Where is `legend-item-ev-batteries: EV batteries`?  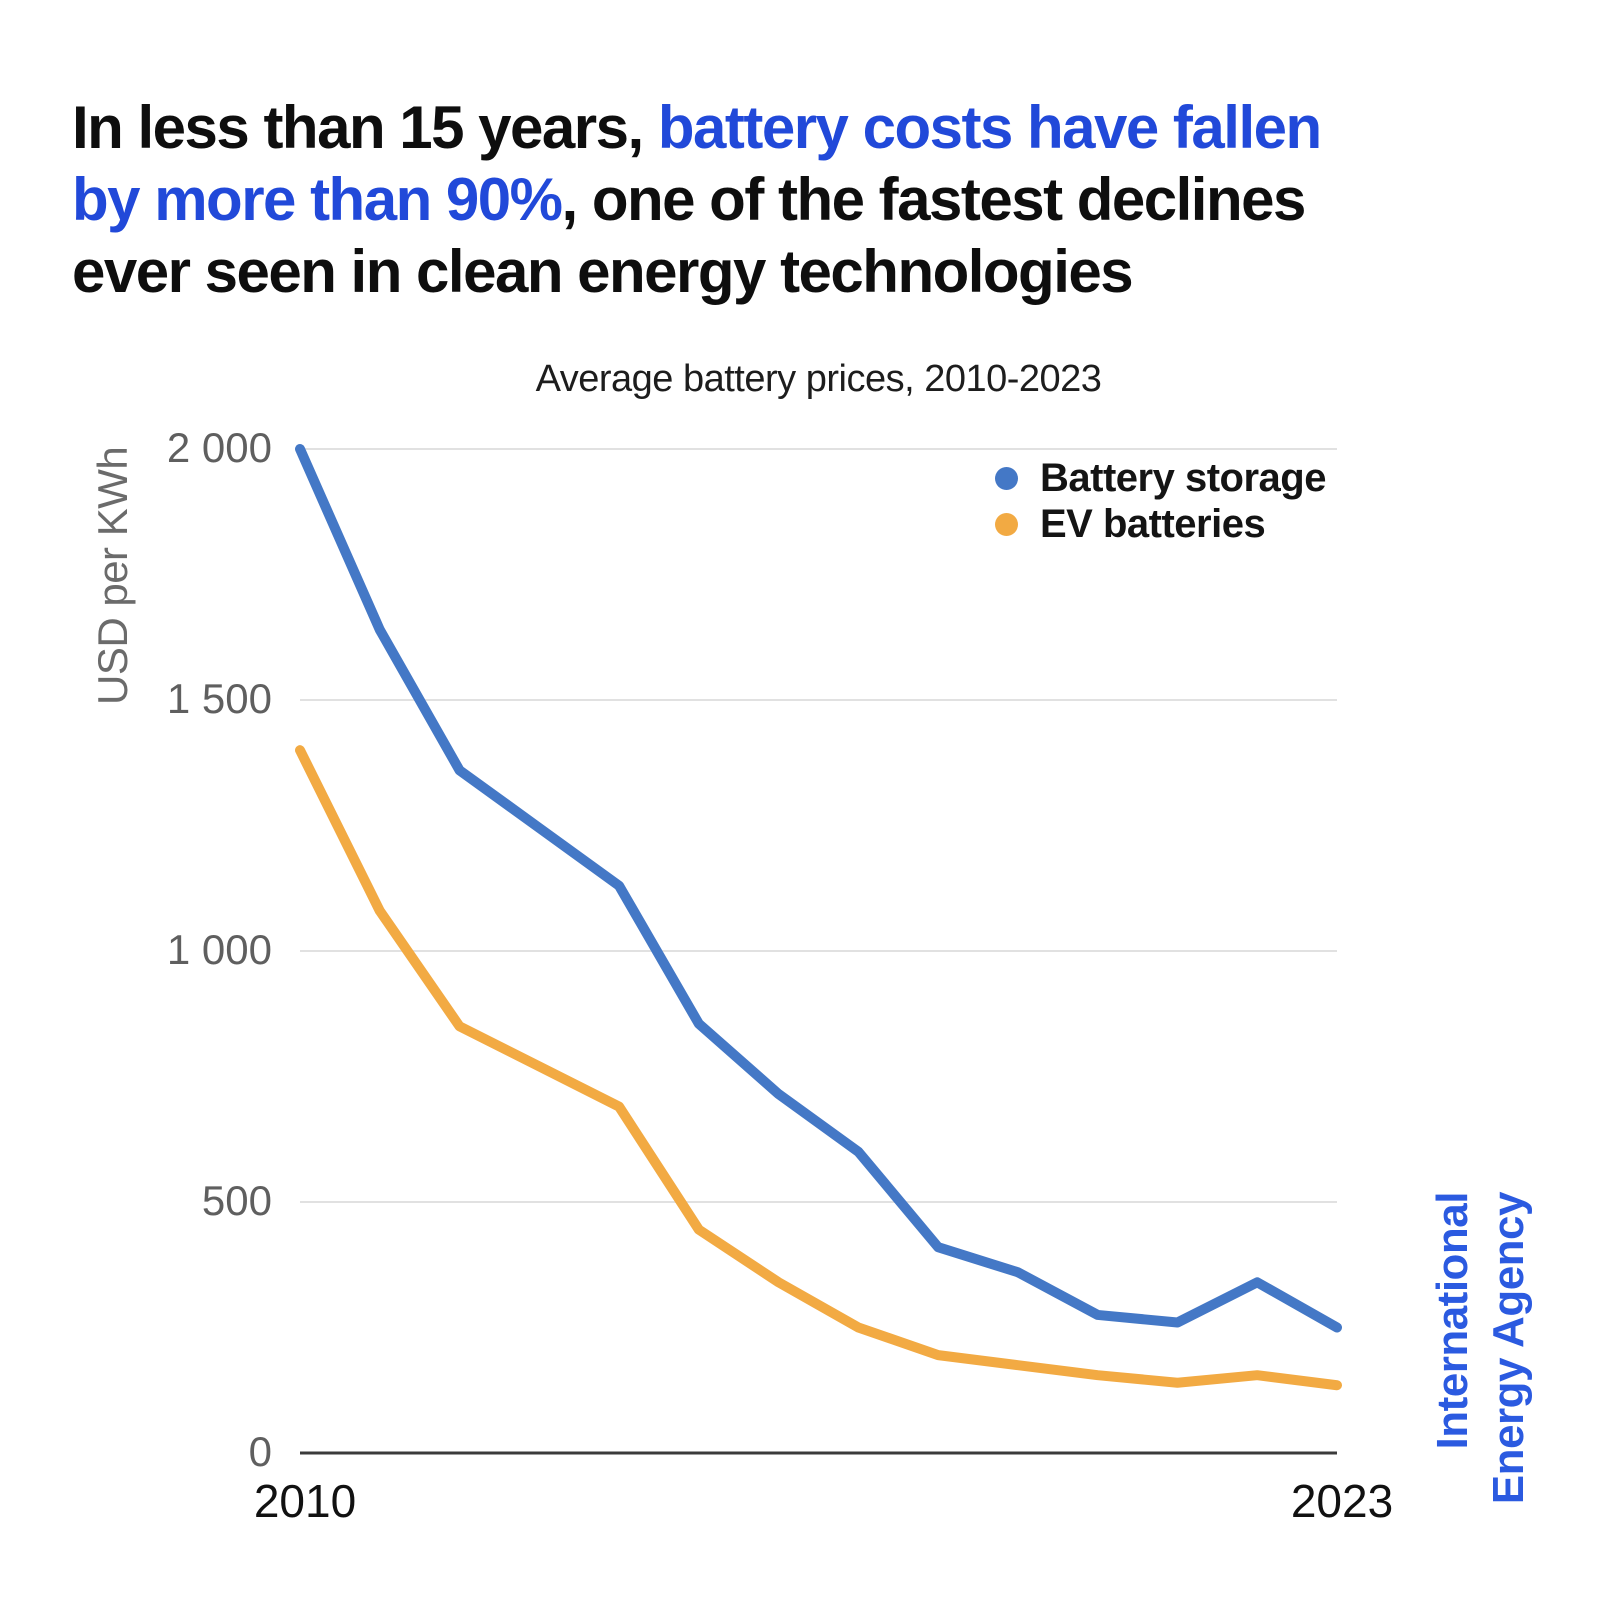
legend-item-ev-batteries: EV batteries is located at coordinates (1160, 524).